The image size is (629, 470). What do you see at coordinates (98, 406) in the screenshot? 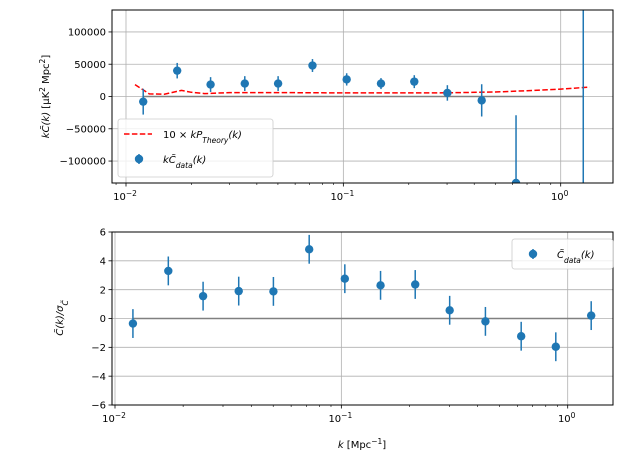
I see `y-tick-label: −6` at bounding box center [98, 406].